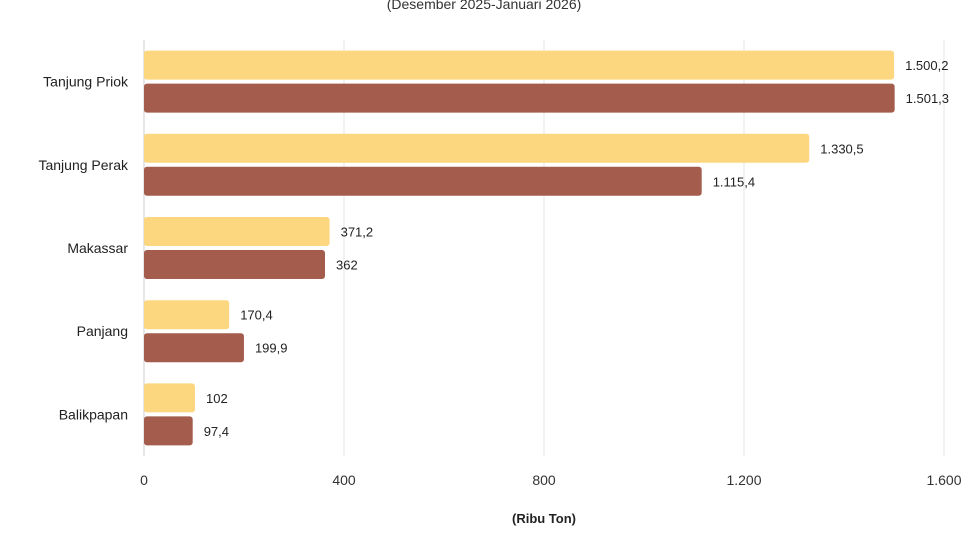  I want to click on data-label-s1-1: 1.115,4, so click(734, 181).